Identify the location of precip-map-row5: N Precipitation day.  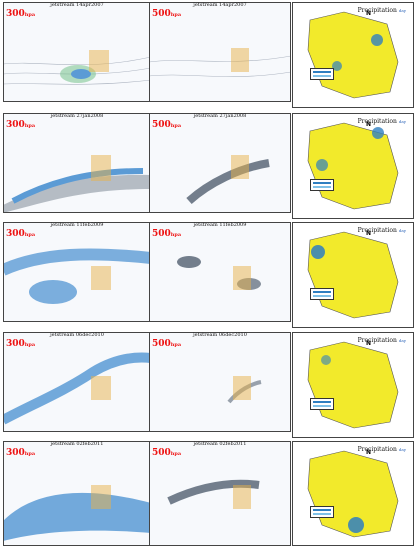
(353, 493).